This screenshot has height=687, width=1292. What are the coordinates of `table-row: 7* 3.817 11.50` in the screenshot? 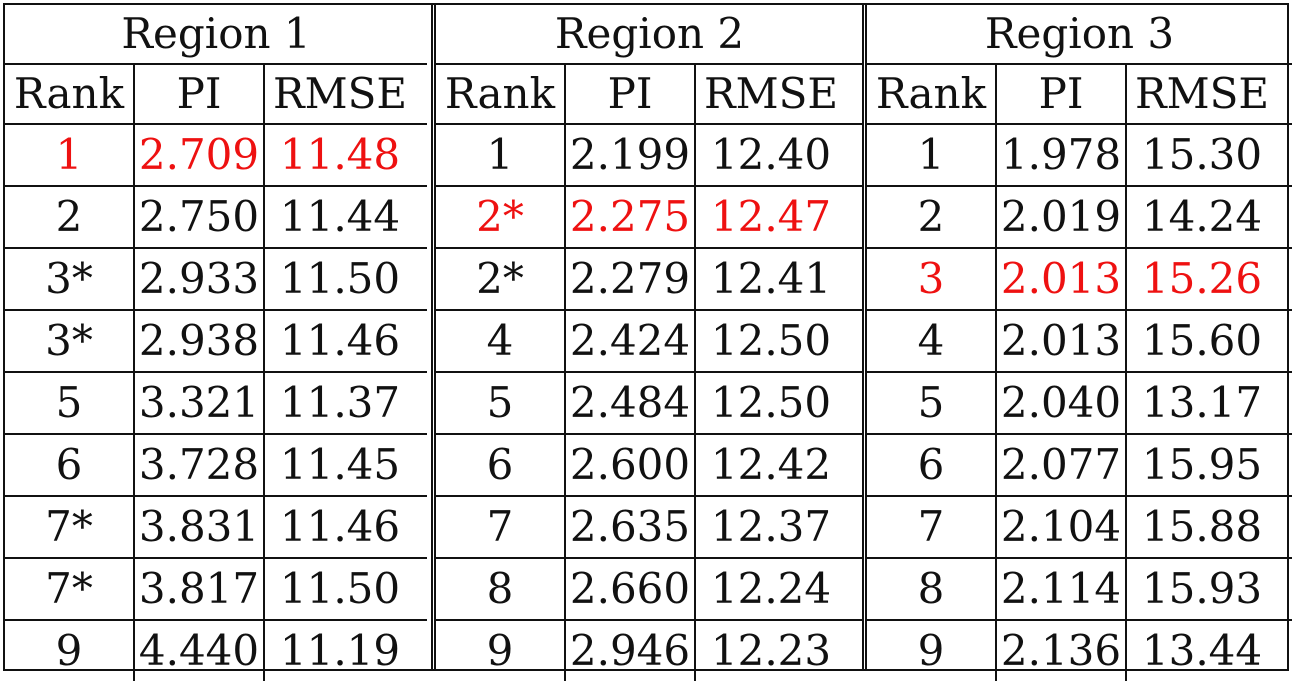 It's located at (216, 590).